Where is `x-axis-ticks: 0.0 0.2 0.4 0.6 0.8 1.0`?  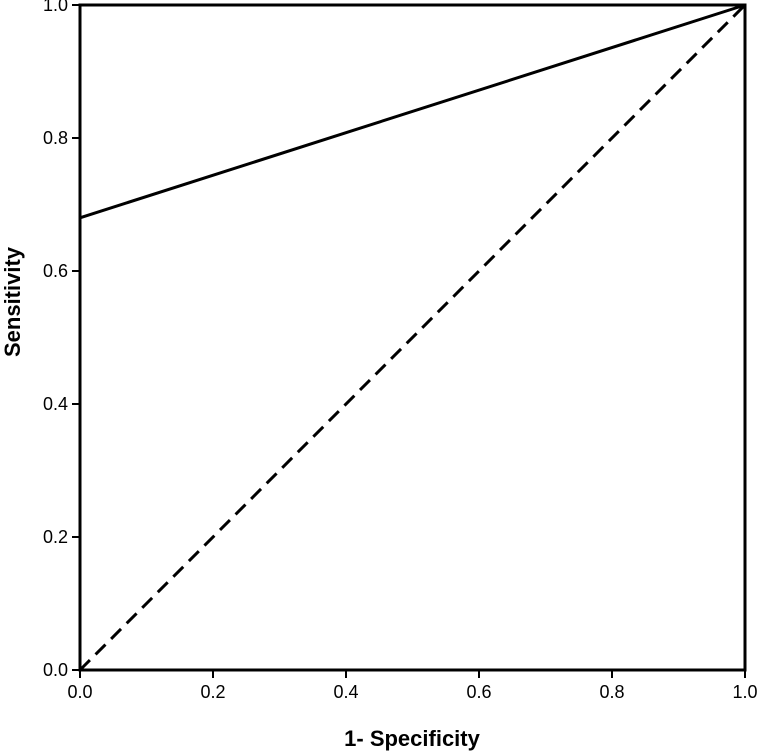
x-axis-ticks: 0.0 0.2 0.4 0.6 0.8 1.0 is located at coordinates (412, 686).